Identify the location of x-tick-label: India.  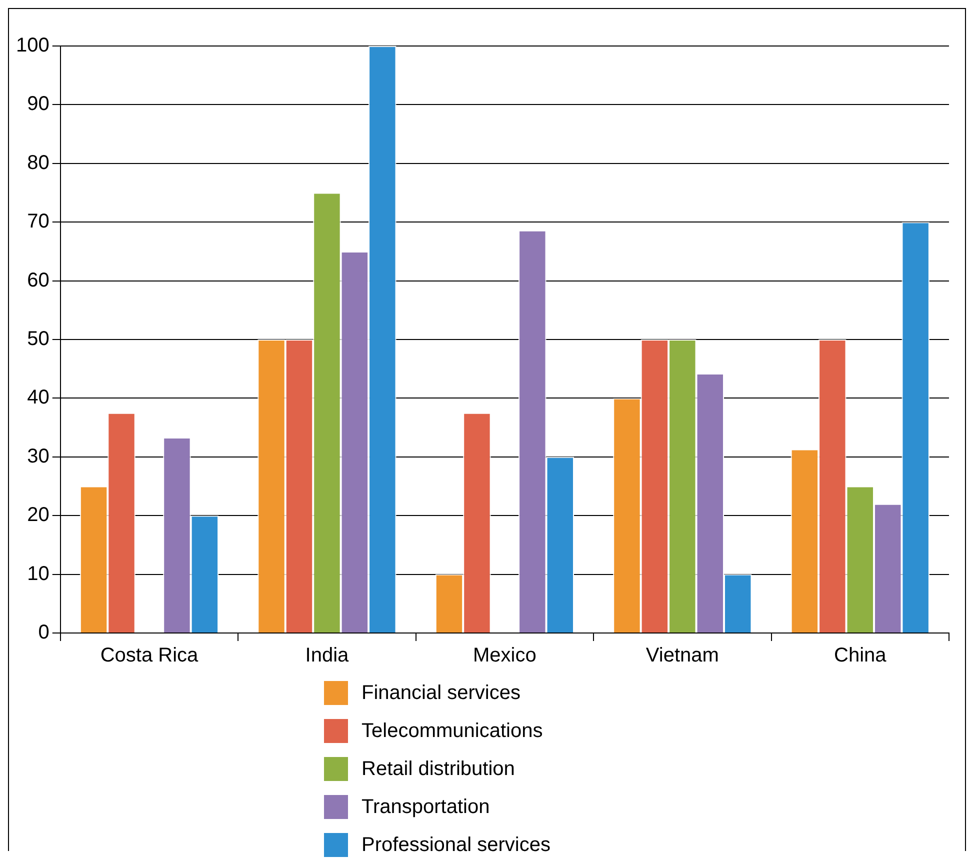
(327, 655).